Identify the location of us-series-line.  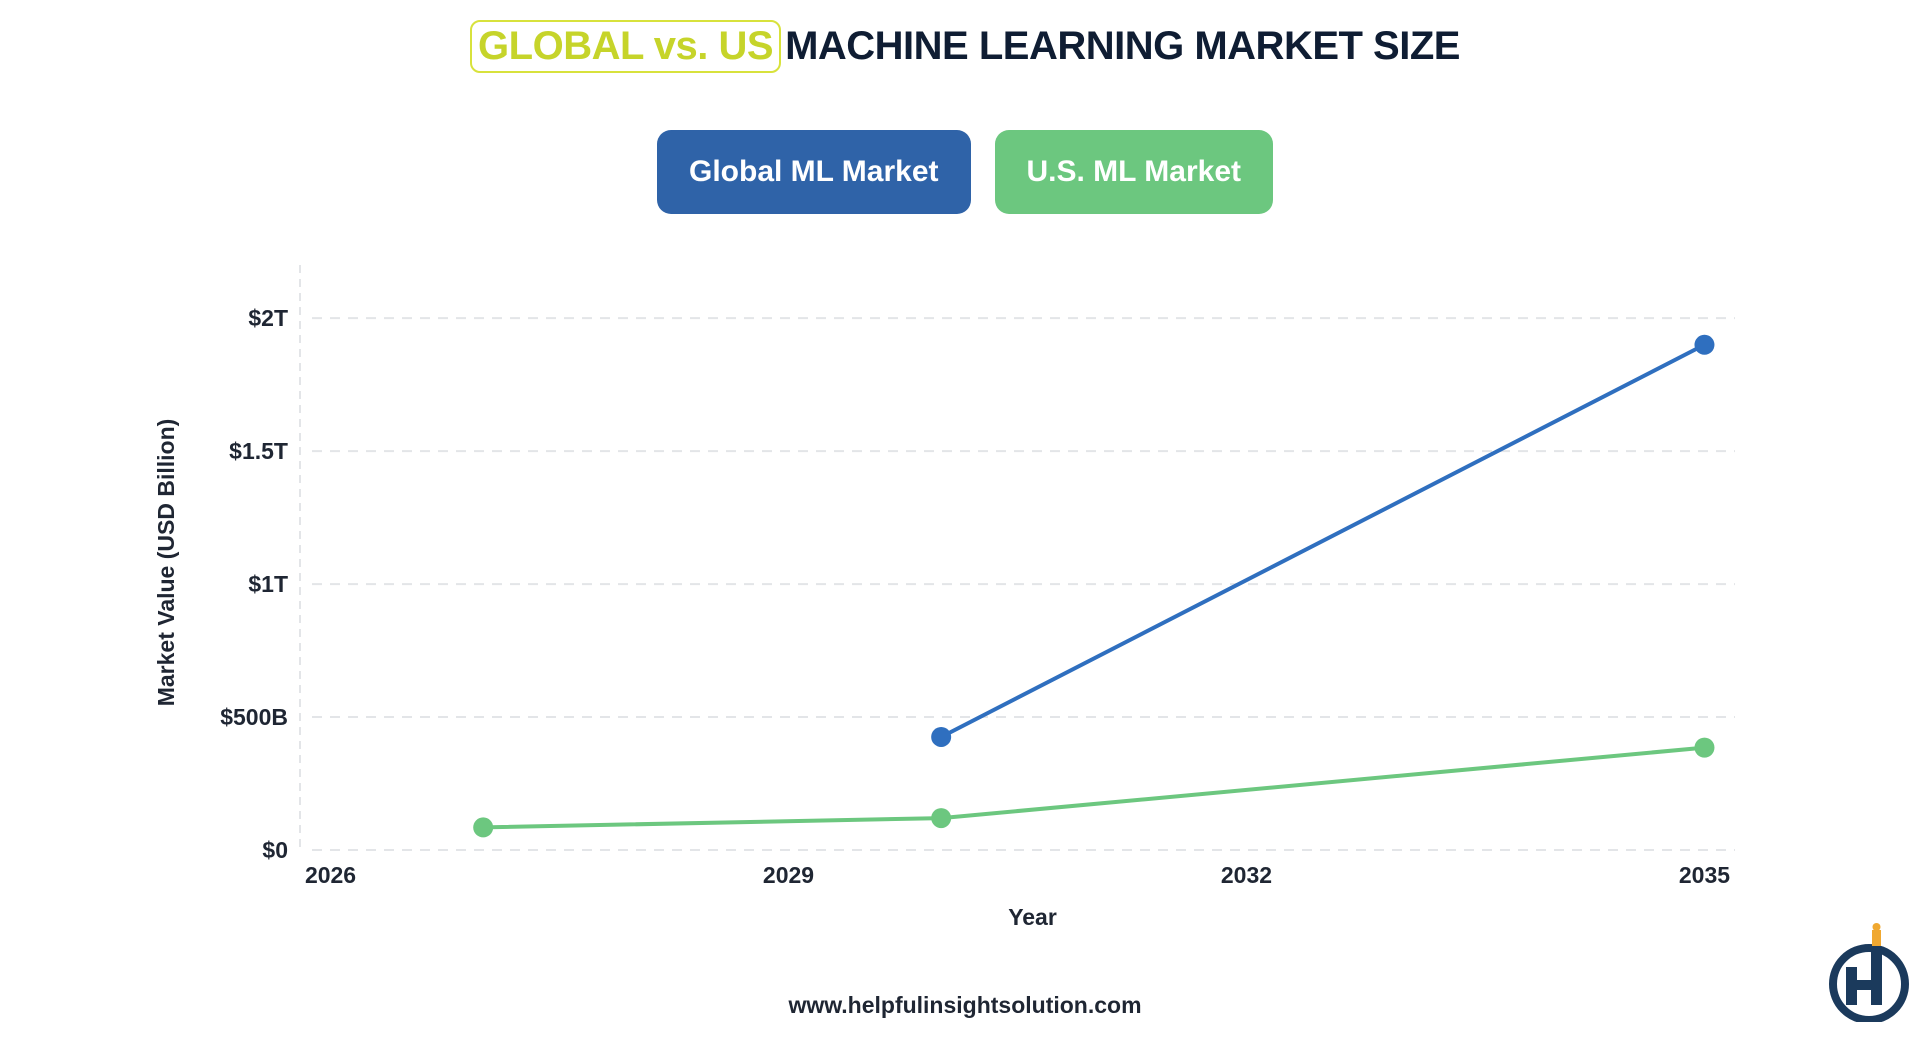
(1094, 787).